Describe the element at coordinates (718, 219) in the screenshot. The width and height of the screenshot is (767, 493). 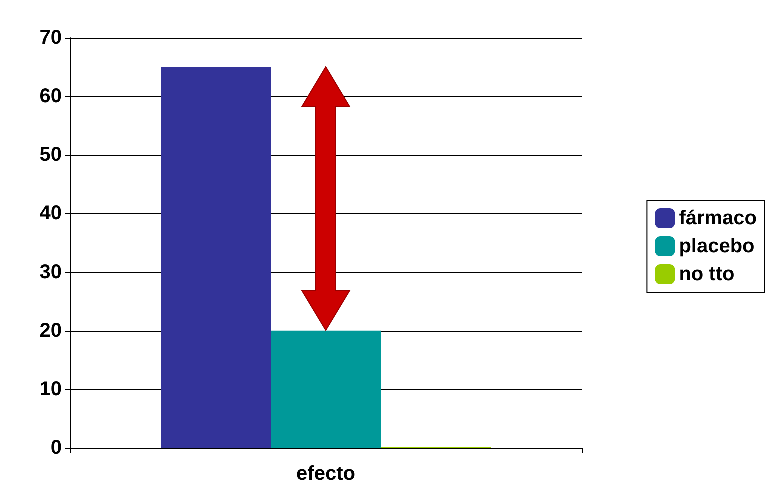
I see `legend-label: fármaco` at that location.